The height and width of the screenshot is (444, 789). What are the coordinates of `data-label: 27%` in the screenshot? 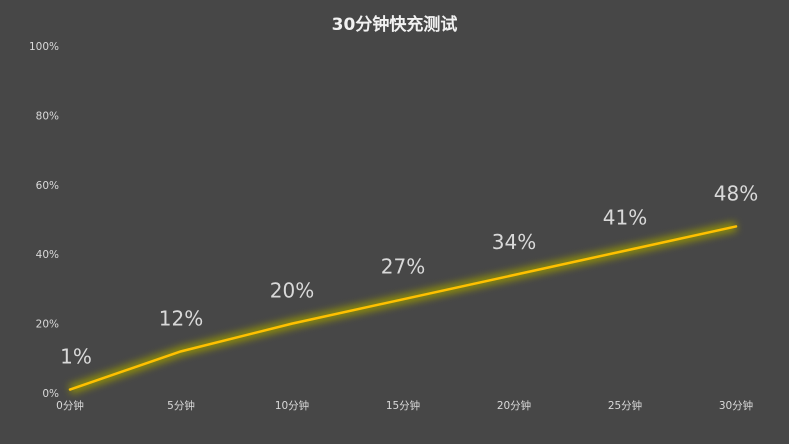 It's located at (403, 266).